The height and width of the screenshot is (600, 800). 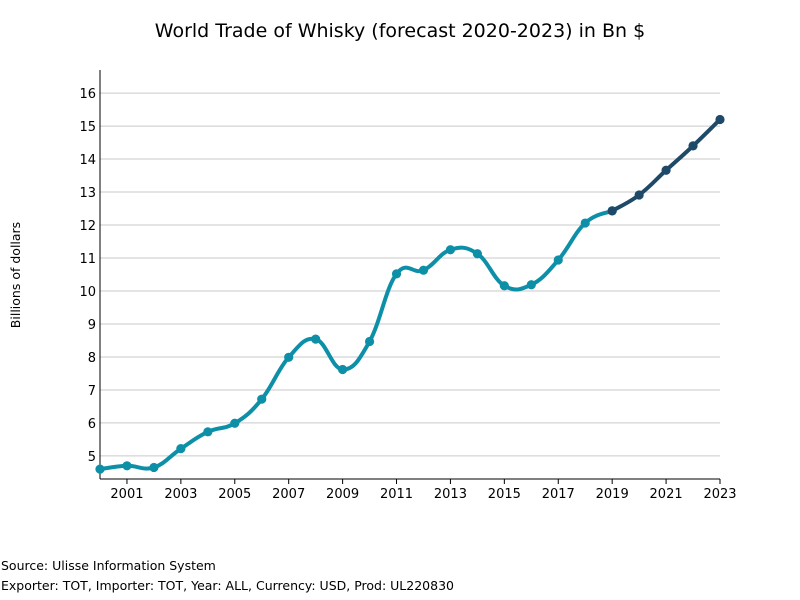 What do you see at coordinates (92, 325) in the screenshot?
I see `y-tick-label: 9` at bounding box center [92, 325].